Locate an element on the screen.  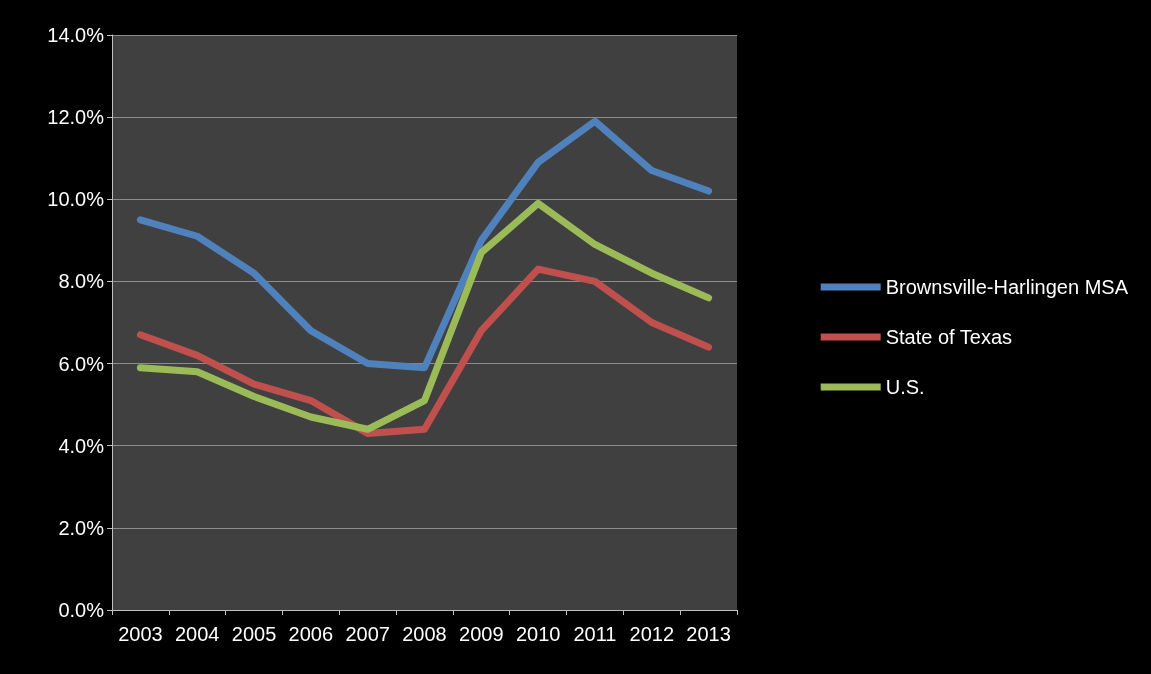
x-tick-label: 2009 is located at coordinates (481, 634).